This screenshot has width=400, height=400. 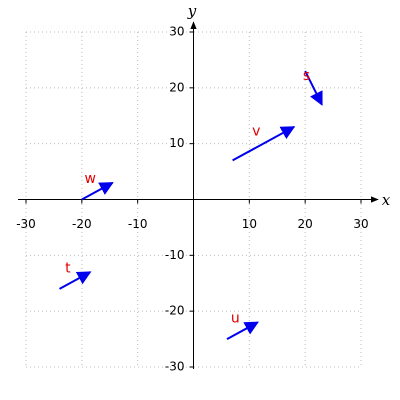 What do you see at coordinates (26, 224) in the screenshot?
I see `x-tick-label: -30` at bounding box center [26, 224].